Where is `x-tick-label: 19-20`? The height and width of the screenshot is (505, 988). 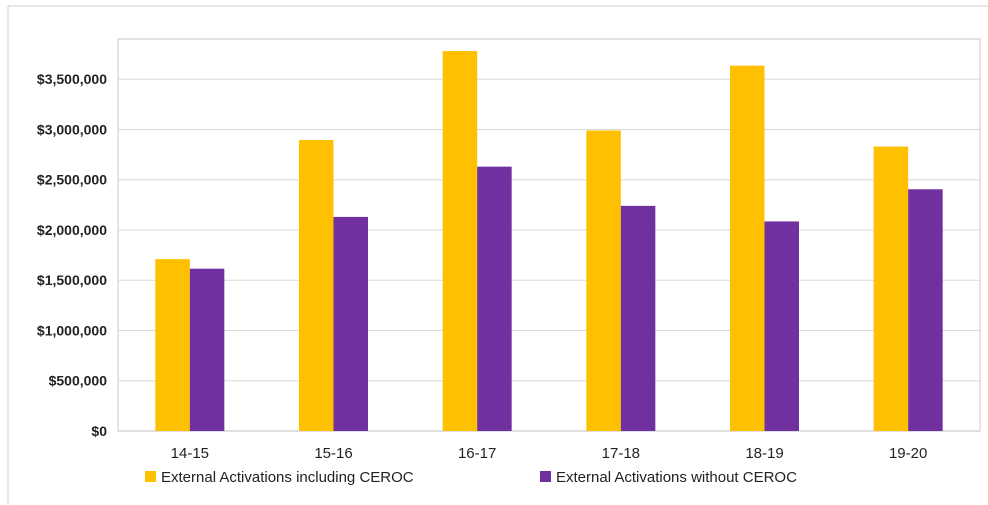
x-tick-label: 19-20 is located at coordinates (908, 453).